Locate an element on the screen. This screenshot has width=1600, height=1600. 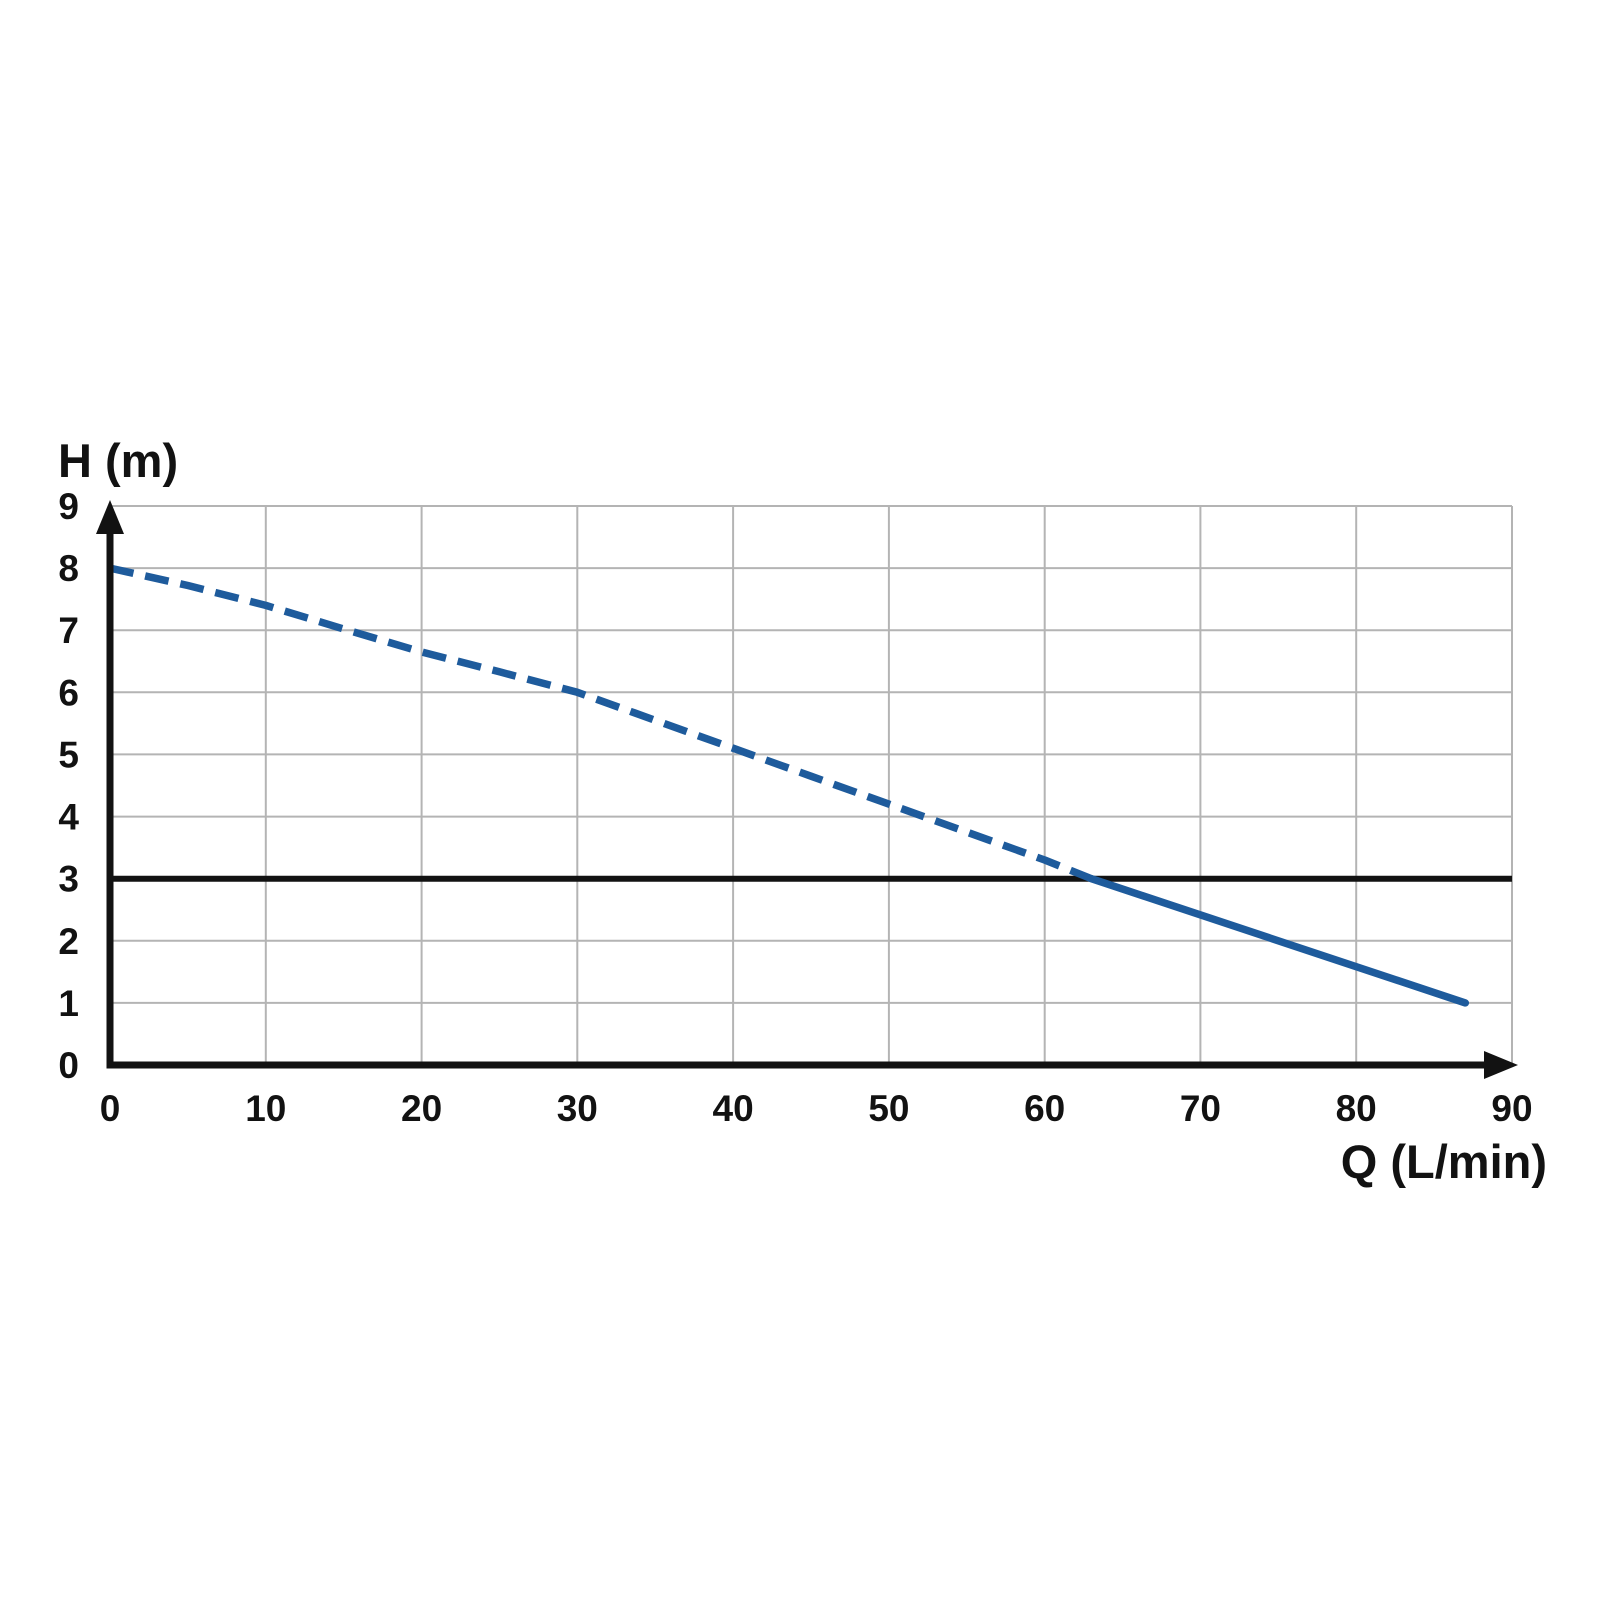
x-axis-arrow-icon is located at coordinates (1501, 1065).